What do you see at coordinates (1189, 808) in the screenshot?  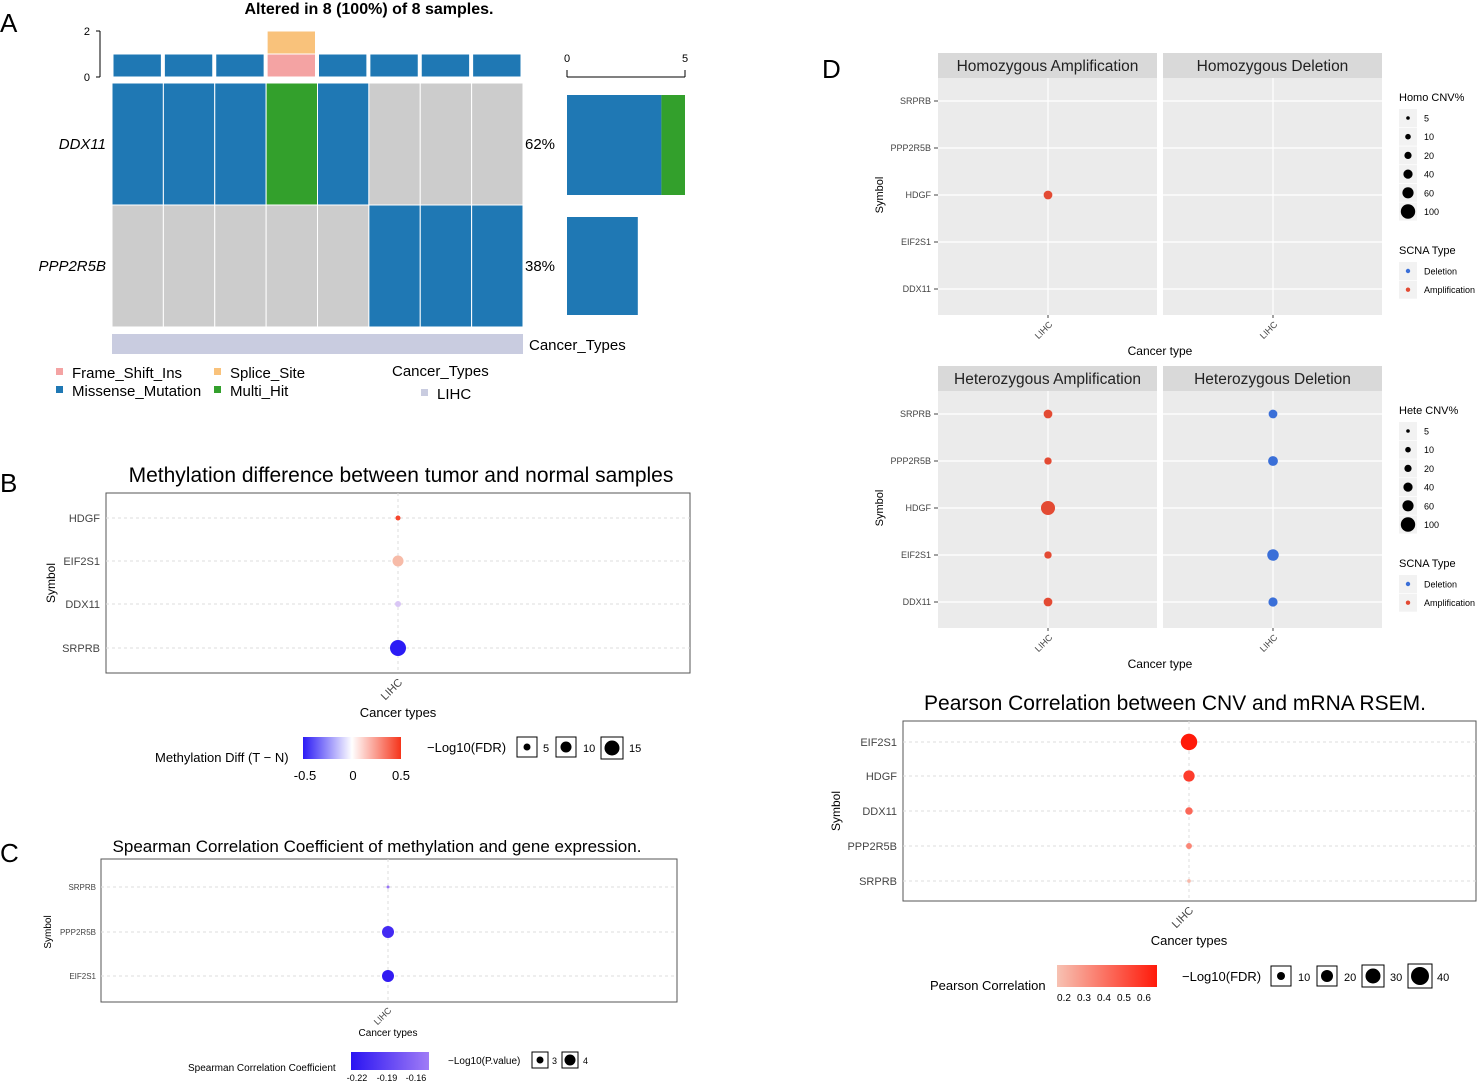 I see `pearson-points` at bounding box center [1189, 808].